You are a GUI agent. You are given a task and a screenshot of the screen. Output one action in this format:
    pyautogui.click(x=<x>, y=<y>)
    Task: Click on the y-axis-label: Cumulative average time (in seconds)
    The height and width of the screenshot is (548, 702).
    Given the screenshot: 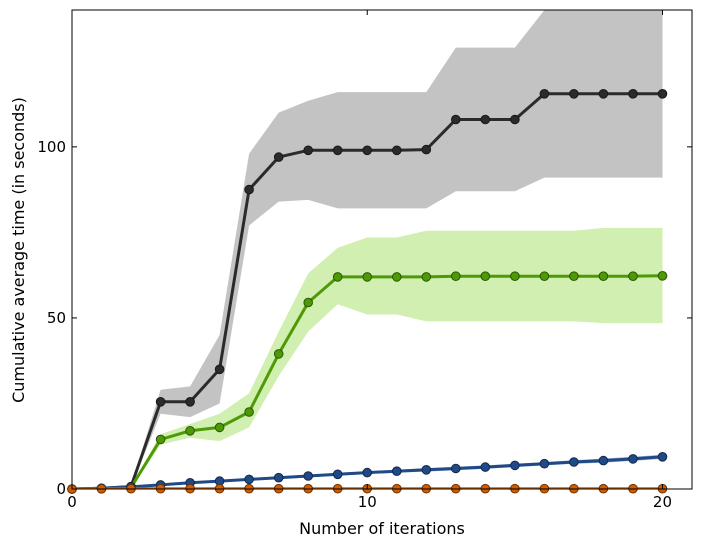 What is the action you would take?
    pyautogui.click(x=18, y=250)
    